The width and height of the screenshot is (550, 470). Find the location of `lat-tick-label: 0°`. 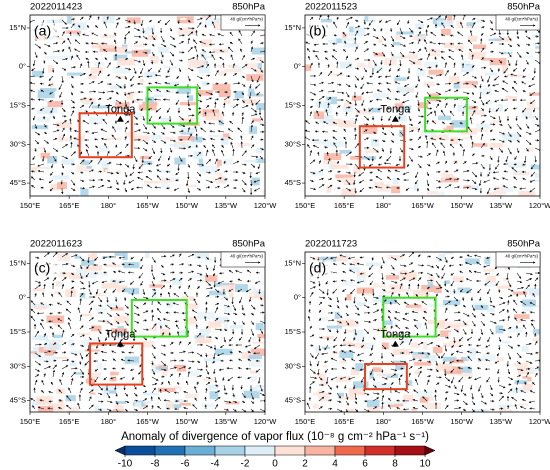

lat-tick-label: 0° is located at coordinates (22, 297).